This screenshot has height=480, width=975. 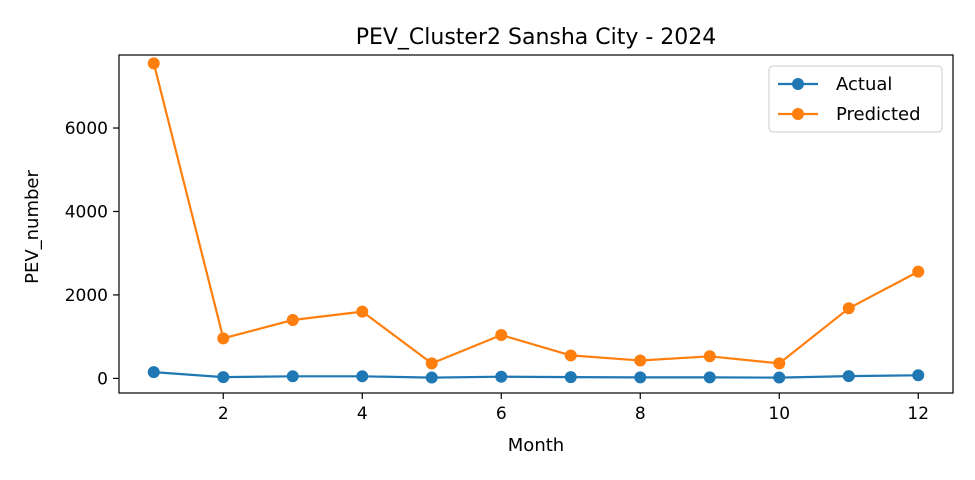 I want to click on x-tick-label: 12, so click(x=918, y=414).